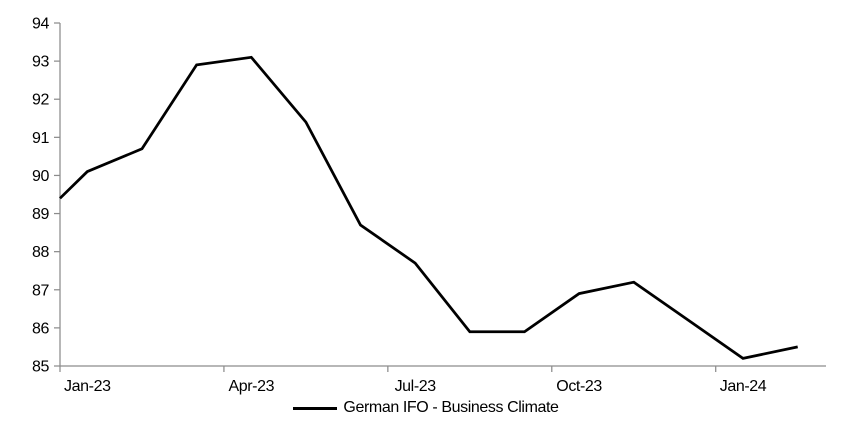  What do you see at coordinates (40, 328) in the screenshot?
I see `y-tick-label: 86` at bounding box center [40, 328].